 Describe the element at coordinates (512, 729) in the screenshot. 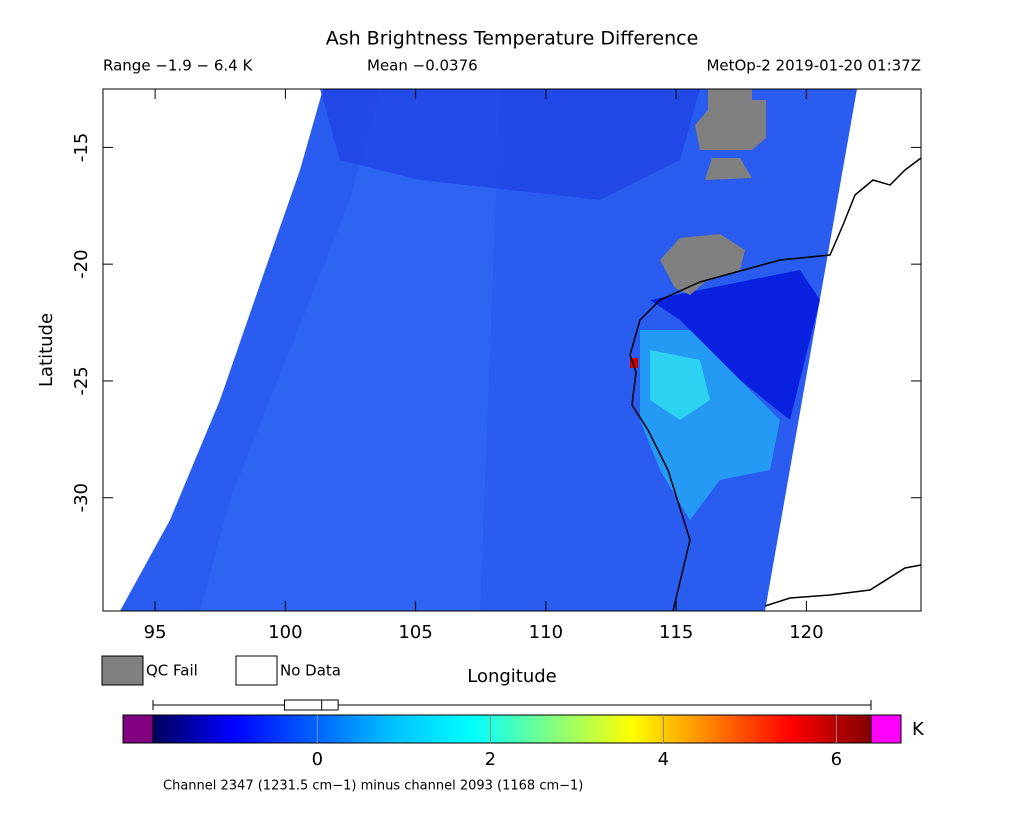

I see `colorbar` at that location.